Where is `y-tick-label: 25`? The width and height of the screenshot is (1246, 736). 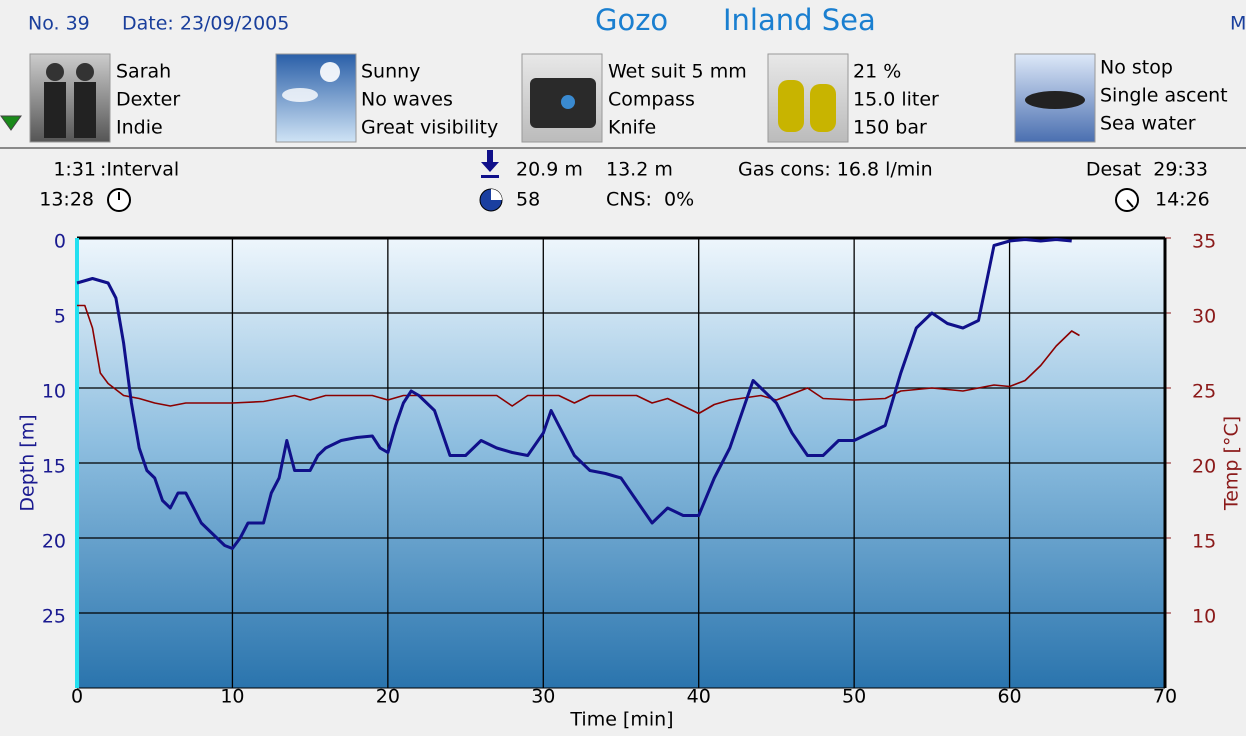
y-tick-label: 25 is located at coordinates (54, 617).